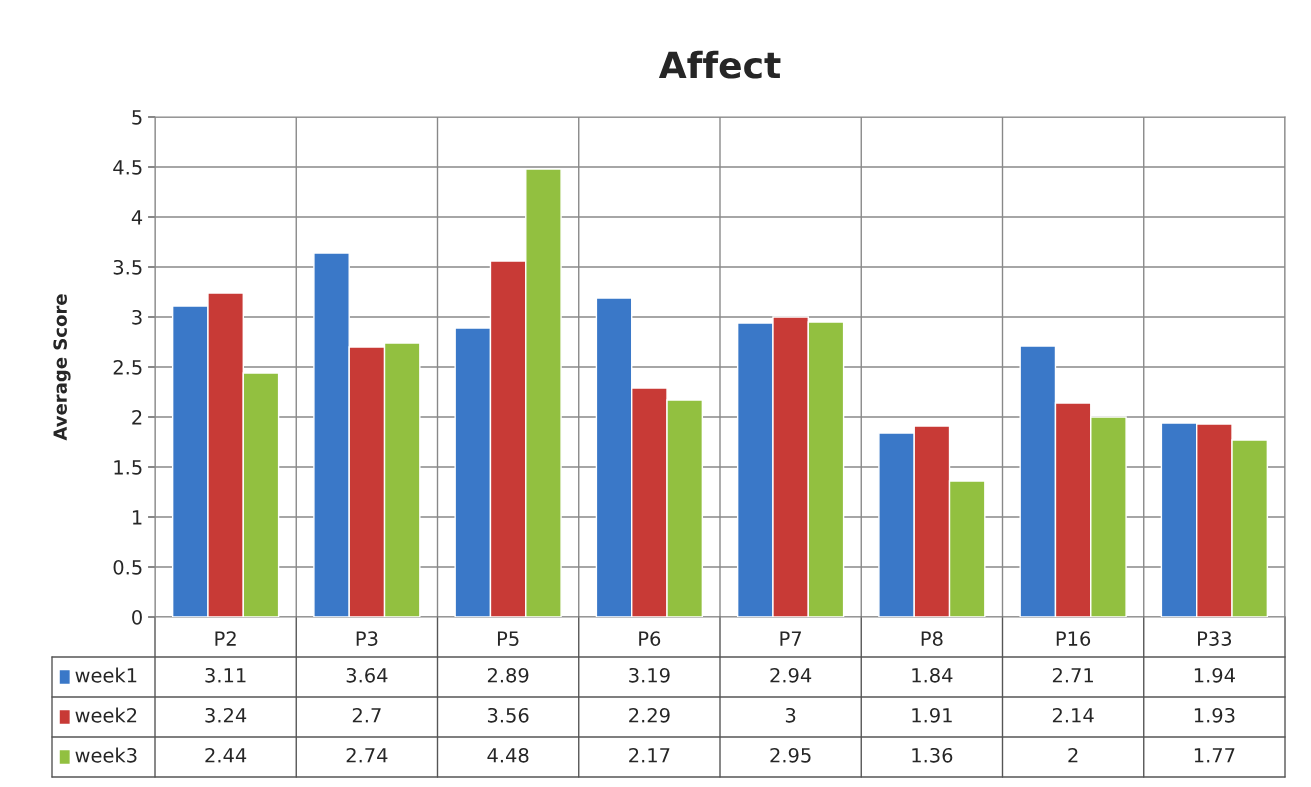  I want to click on y-tick-label: 0, so click(137, 617).